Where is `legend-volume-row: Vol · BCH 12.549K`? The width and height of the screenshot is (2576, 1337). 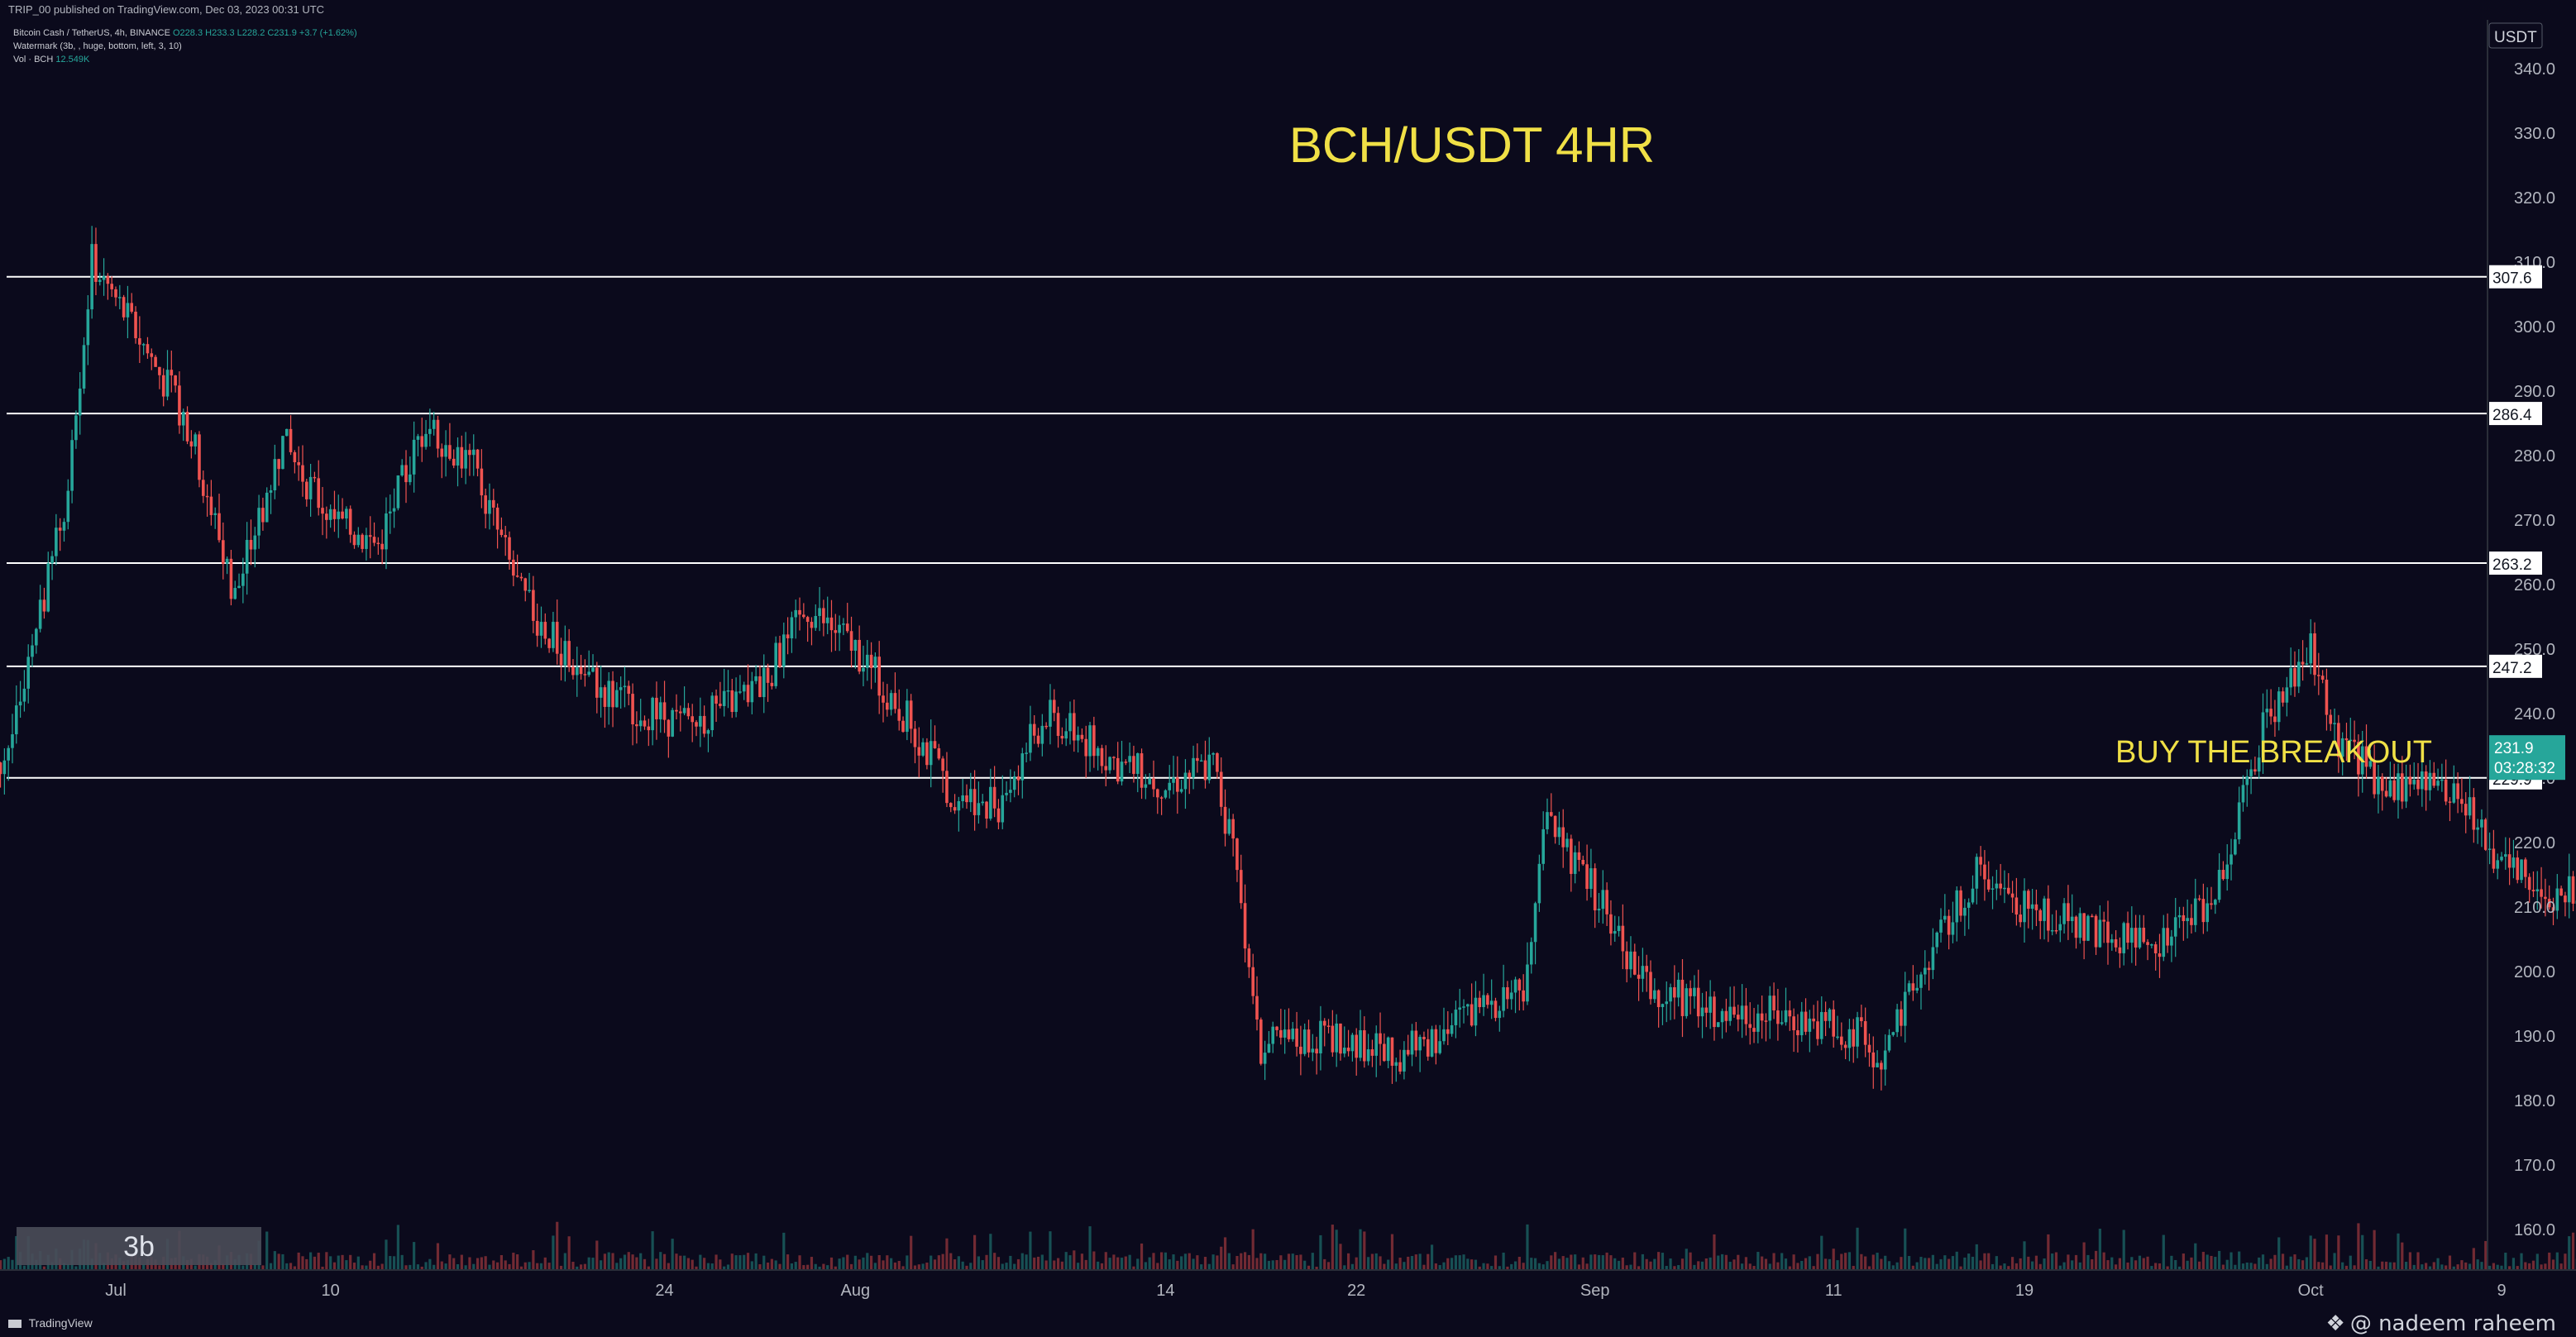 legend-volume-row: Vol · BCH 12.549K is located at coordinates (185, 59).